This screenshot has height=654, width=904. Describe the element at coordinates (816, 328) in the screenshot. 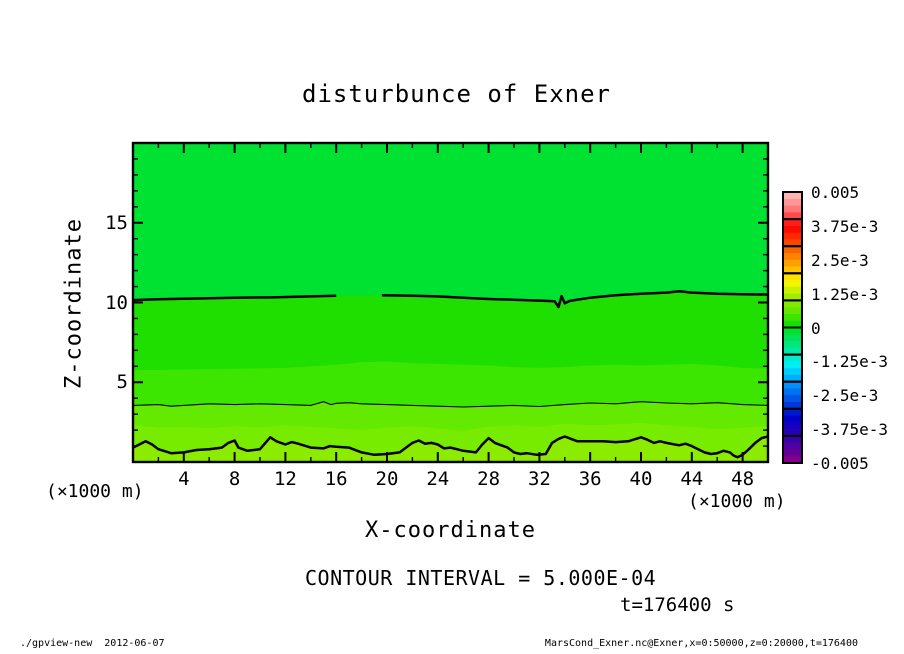

I see `colorbar-tick-label: 0` at that location.